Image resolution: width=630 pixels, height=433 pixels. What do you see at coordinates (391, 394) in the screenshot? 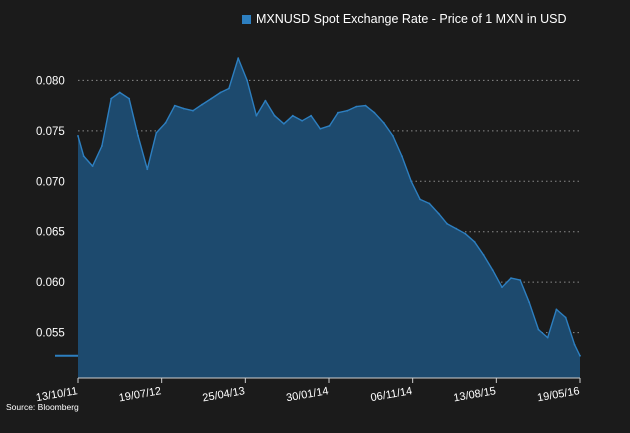
I see `x-tick-label: 06/11/14` at bounding box center [391, 394].